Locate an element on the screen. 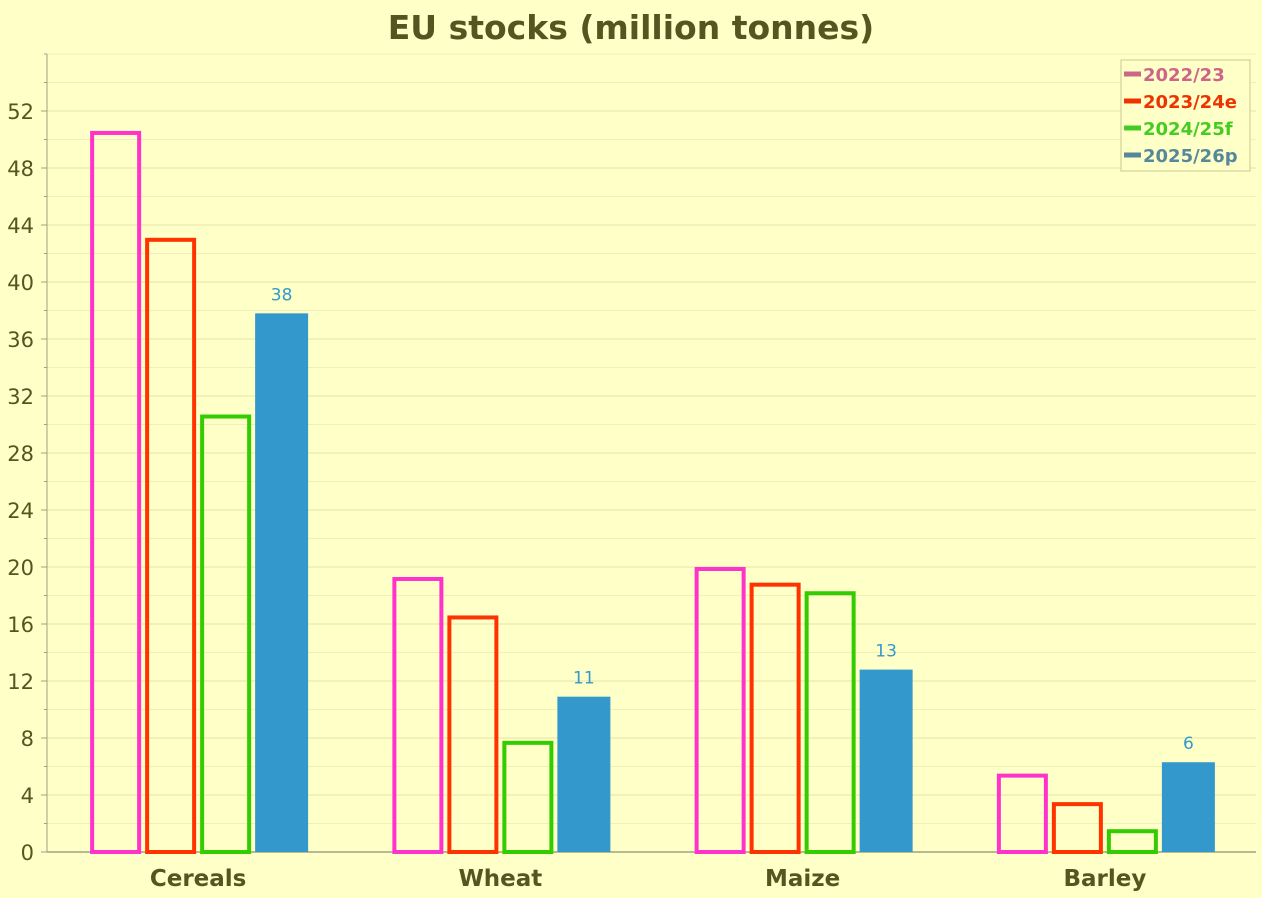 This screenshot has height=898, width=1262. data-label: 38 is located at coordinates (282, 295).